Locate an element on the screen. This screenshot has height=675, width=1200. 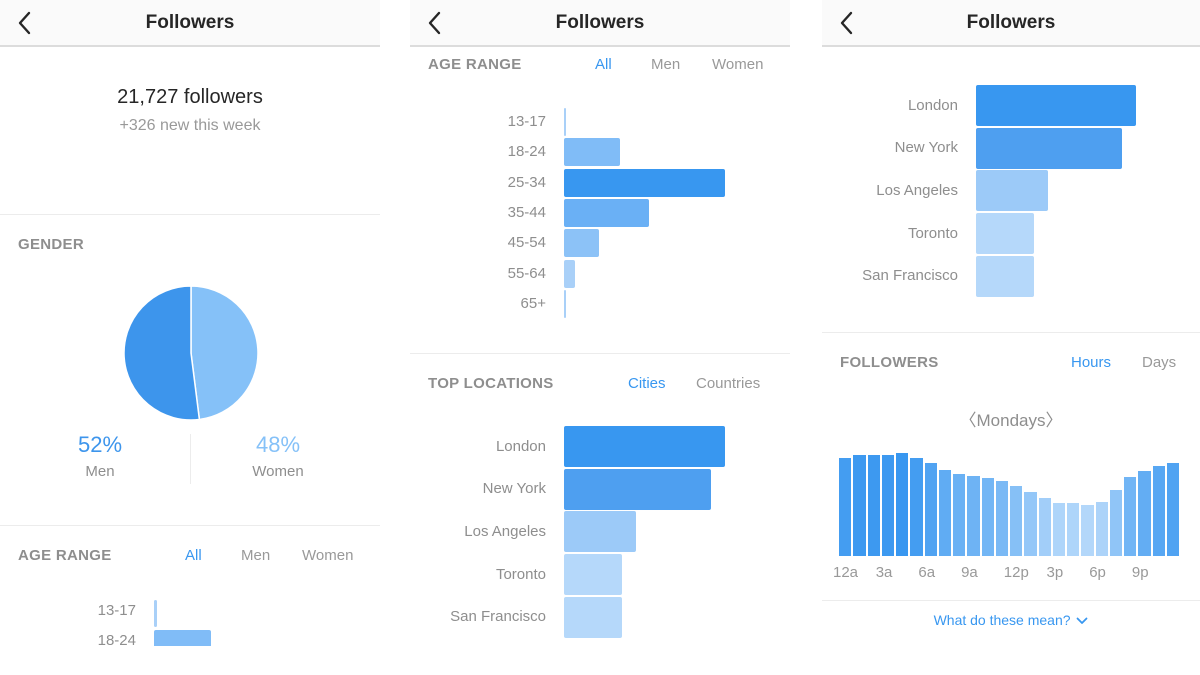
men-label: Men is located at coordinates (100, 471).